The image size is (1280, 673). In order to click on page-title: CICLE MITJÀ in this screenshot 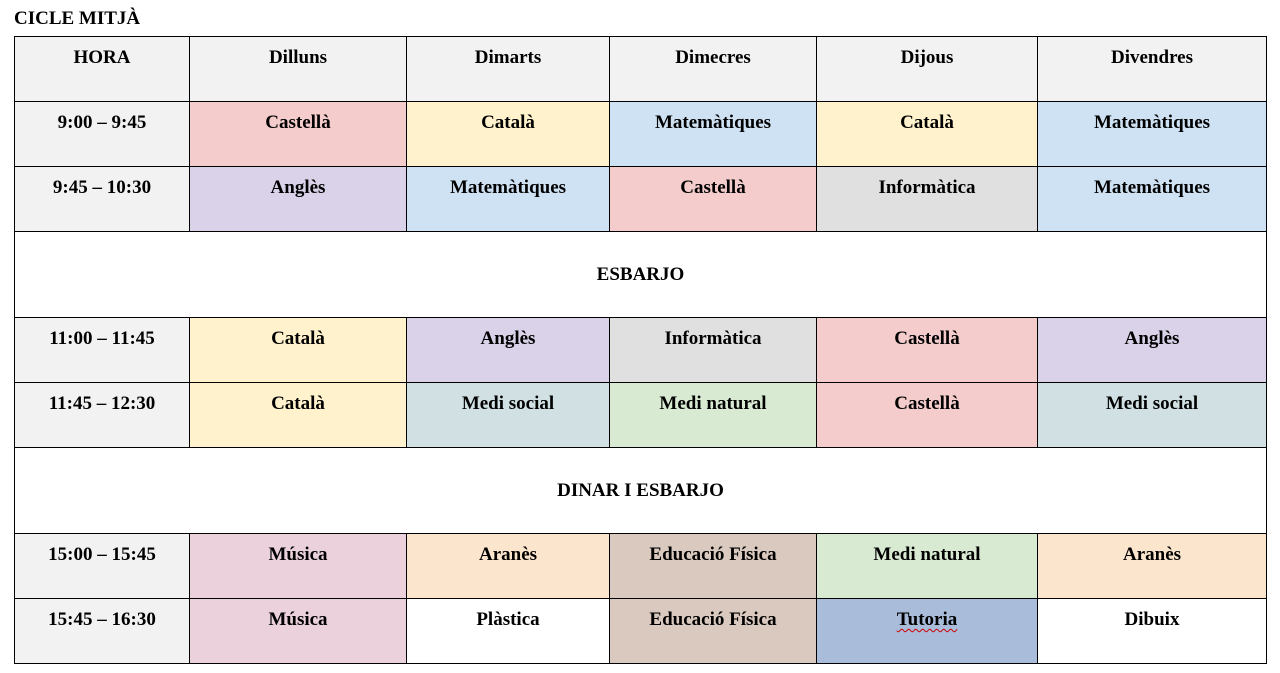, I will do `click(77, 18)`.